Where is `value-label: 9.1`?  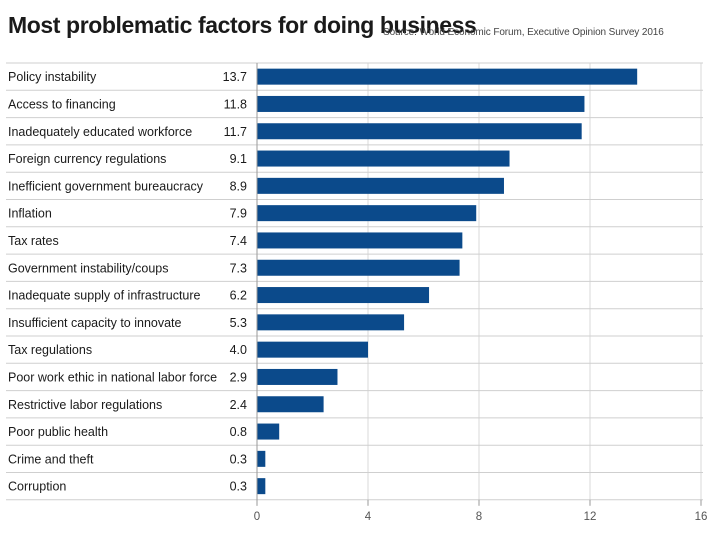
value-label: 9.1 is located at coordinates (238, 159).